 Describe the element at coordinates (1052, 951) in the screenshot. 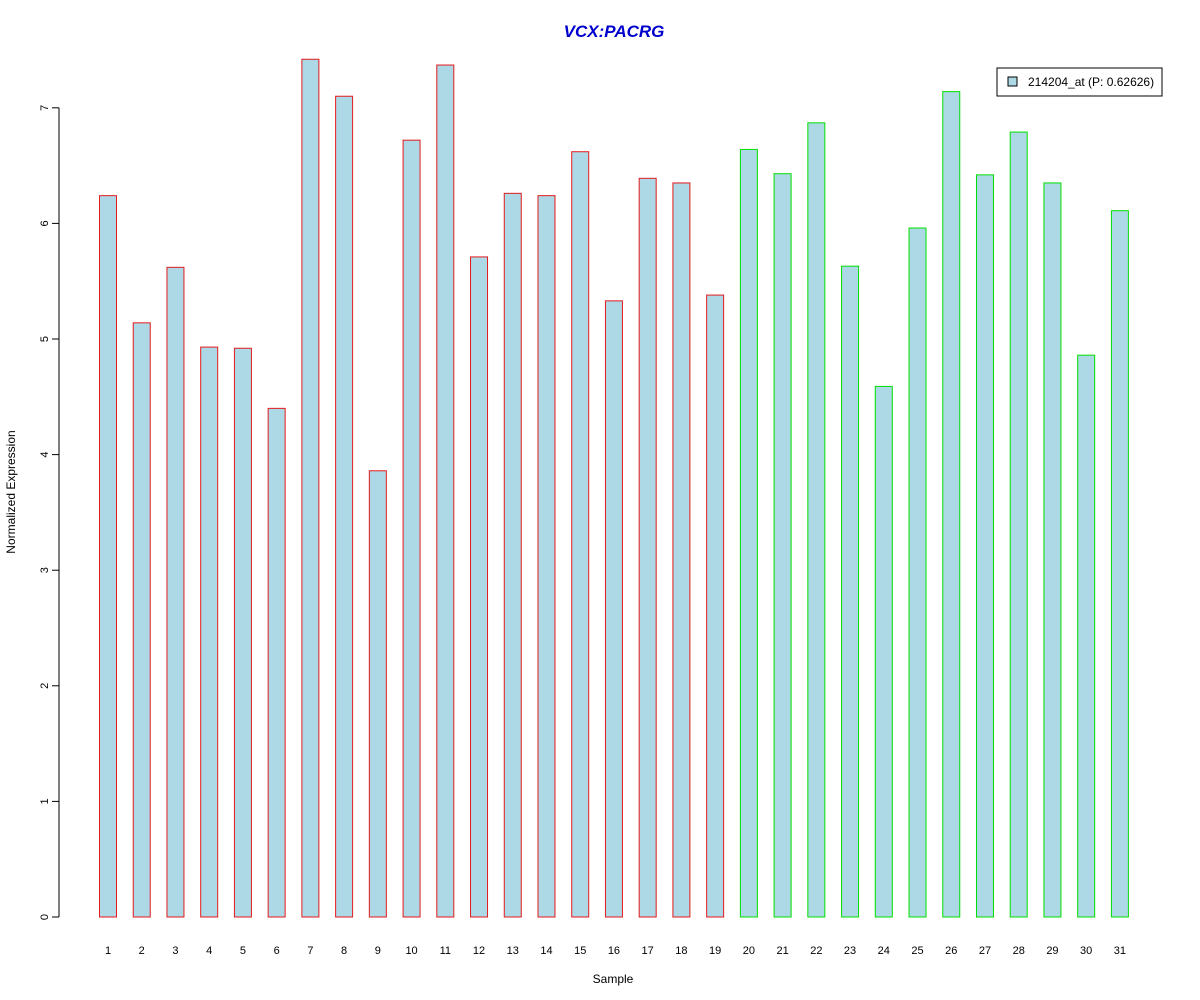

I see `x-tick-label: 29` at that location.